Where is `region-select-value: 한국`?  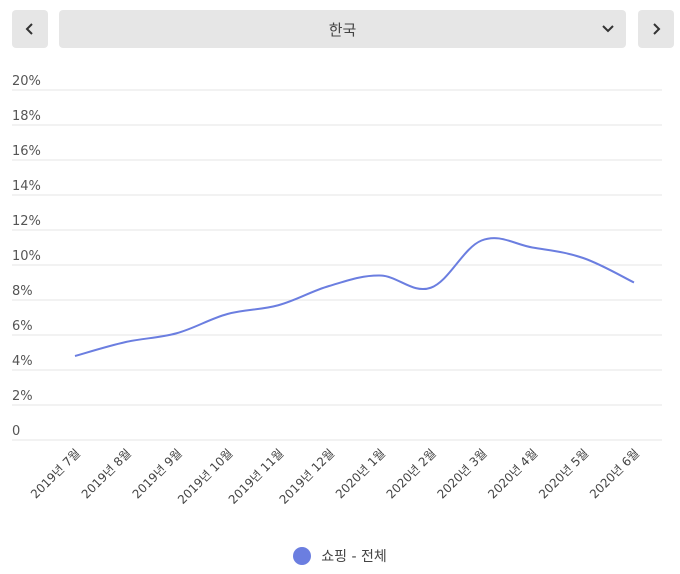
region-select-value: 한국 is located at coordinates (342, 29).